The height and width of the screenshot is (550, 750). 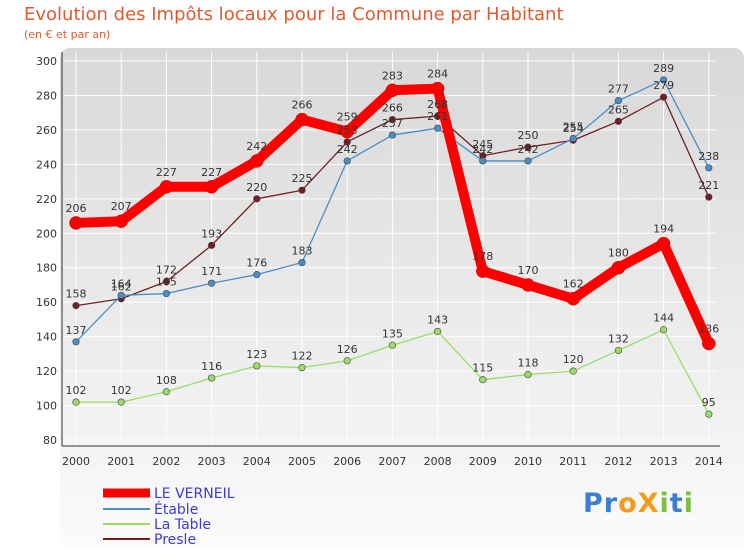 I want to click on data-label: 137, so click(x=76, y=330).